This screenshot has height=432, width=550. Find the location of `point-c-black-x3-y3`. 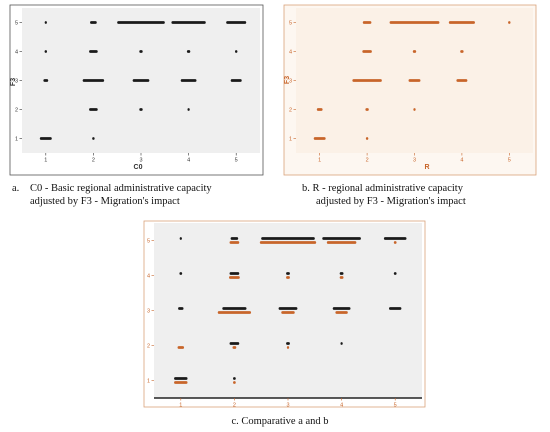

point-c-black-x3-y3 is located at coordinates (288, 308).